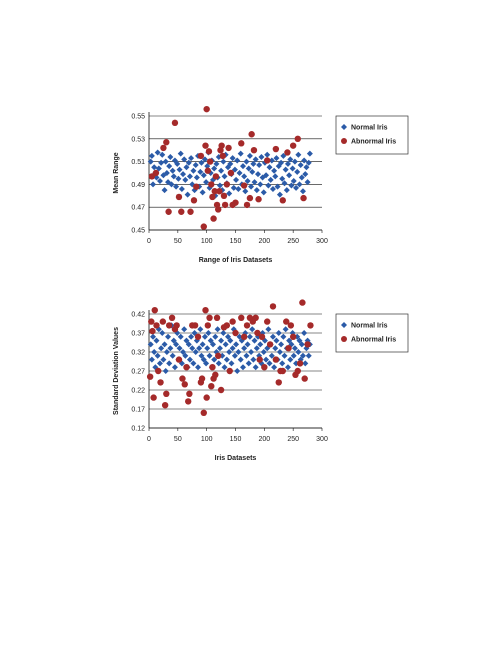 This screenshot has width=502, height=650. What do you see at coordinates (116, 172) in the screenshot?
I see `y-axis-title: Mean Range` at bounding box center [116, 172].